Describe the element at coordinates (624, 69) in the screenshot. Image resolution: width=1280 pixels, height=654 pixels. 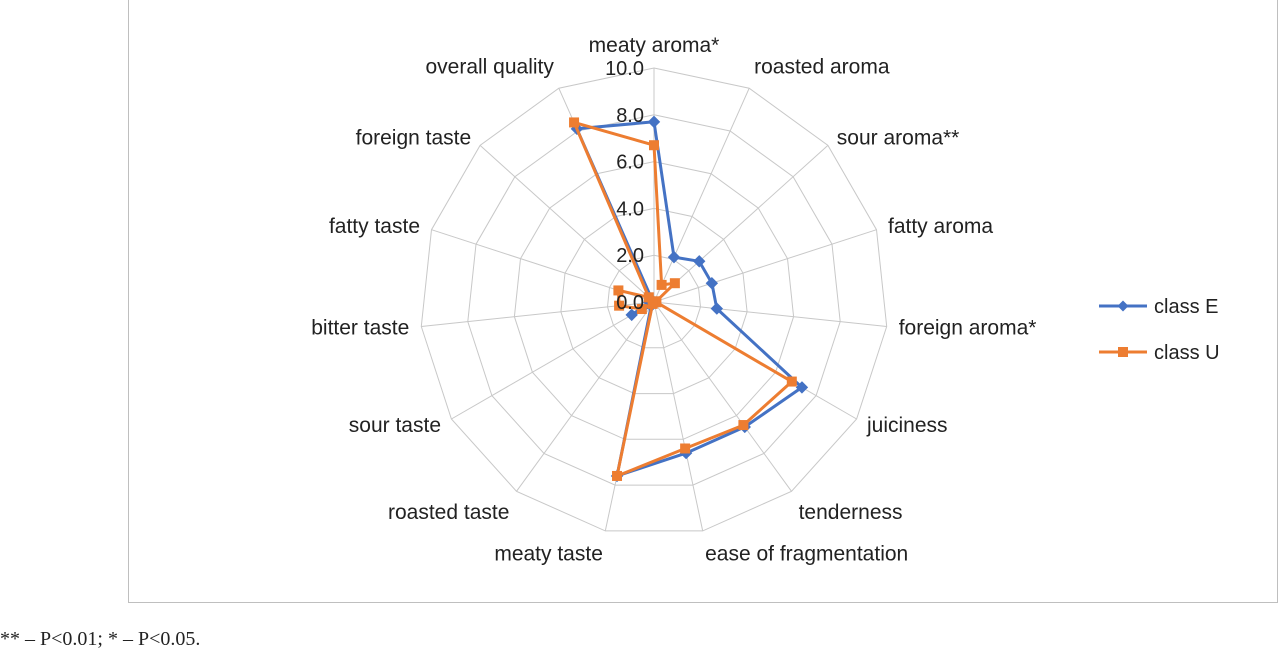
I see `tick-label: 10.0` at that location.